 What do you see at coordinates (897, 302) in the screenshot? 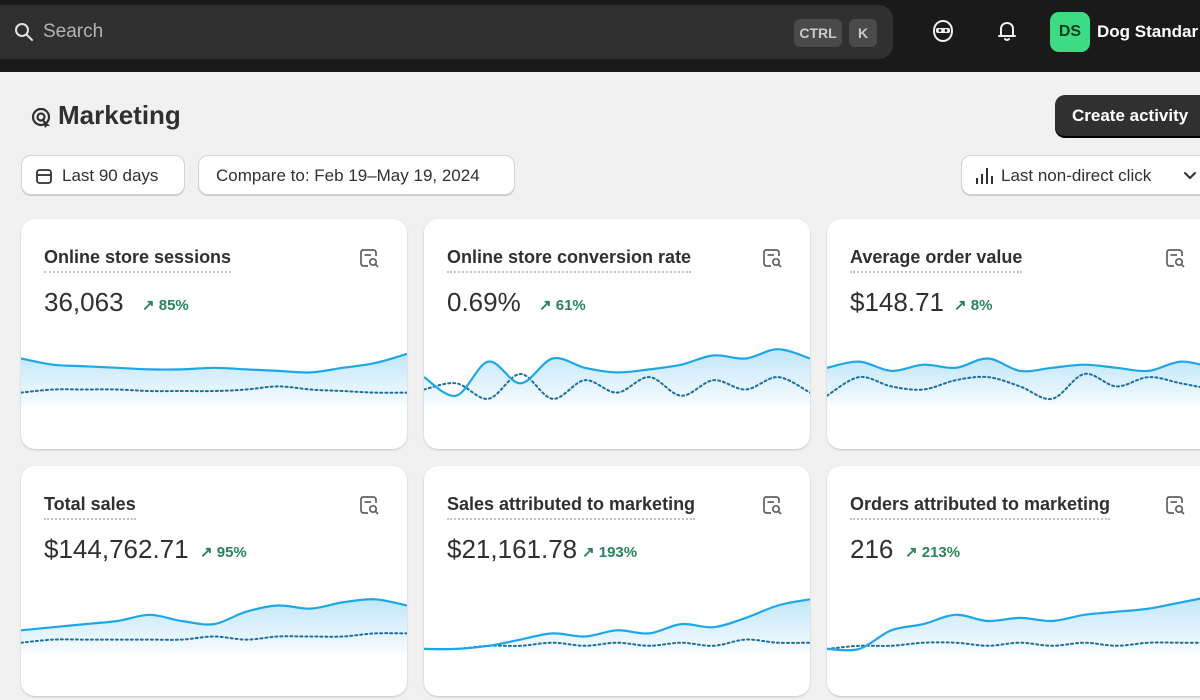
I see `metric-value: $148.71` at bounding box center [897, 302].